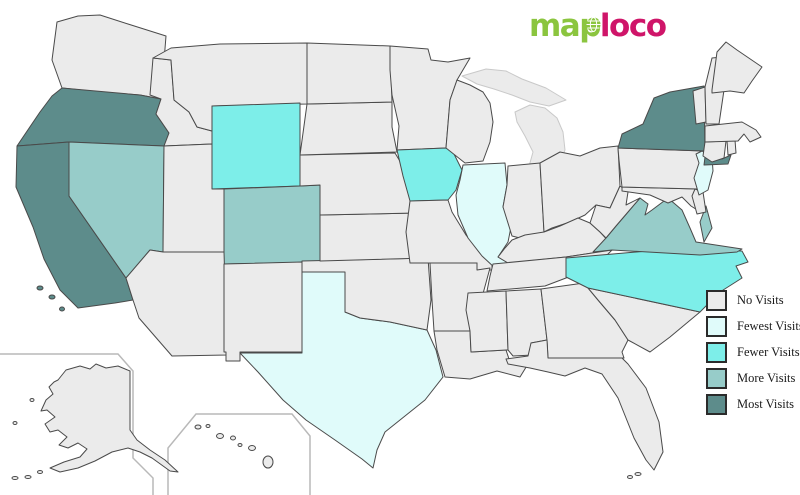 The height and width of the screenshot is (495, 800). Describe the element at coordinates (263, 311) in the screenshot. I see `state-nm` at that location.